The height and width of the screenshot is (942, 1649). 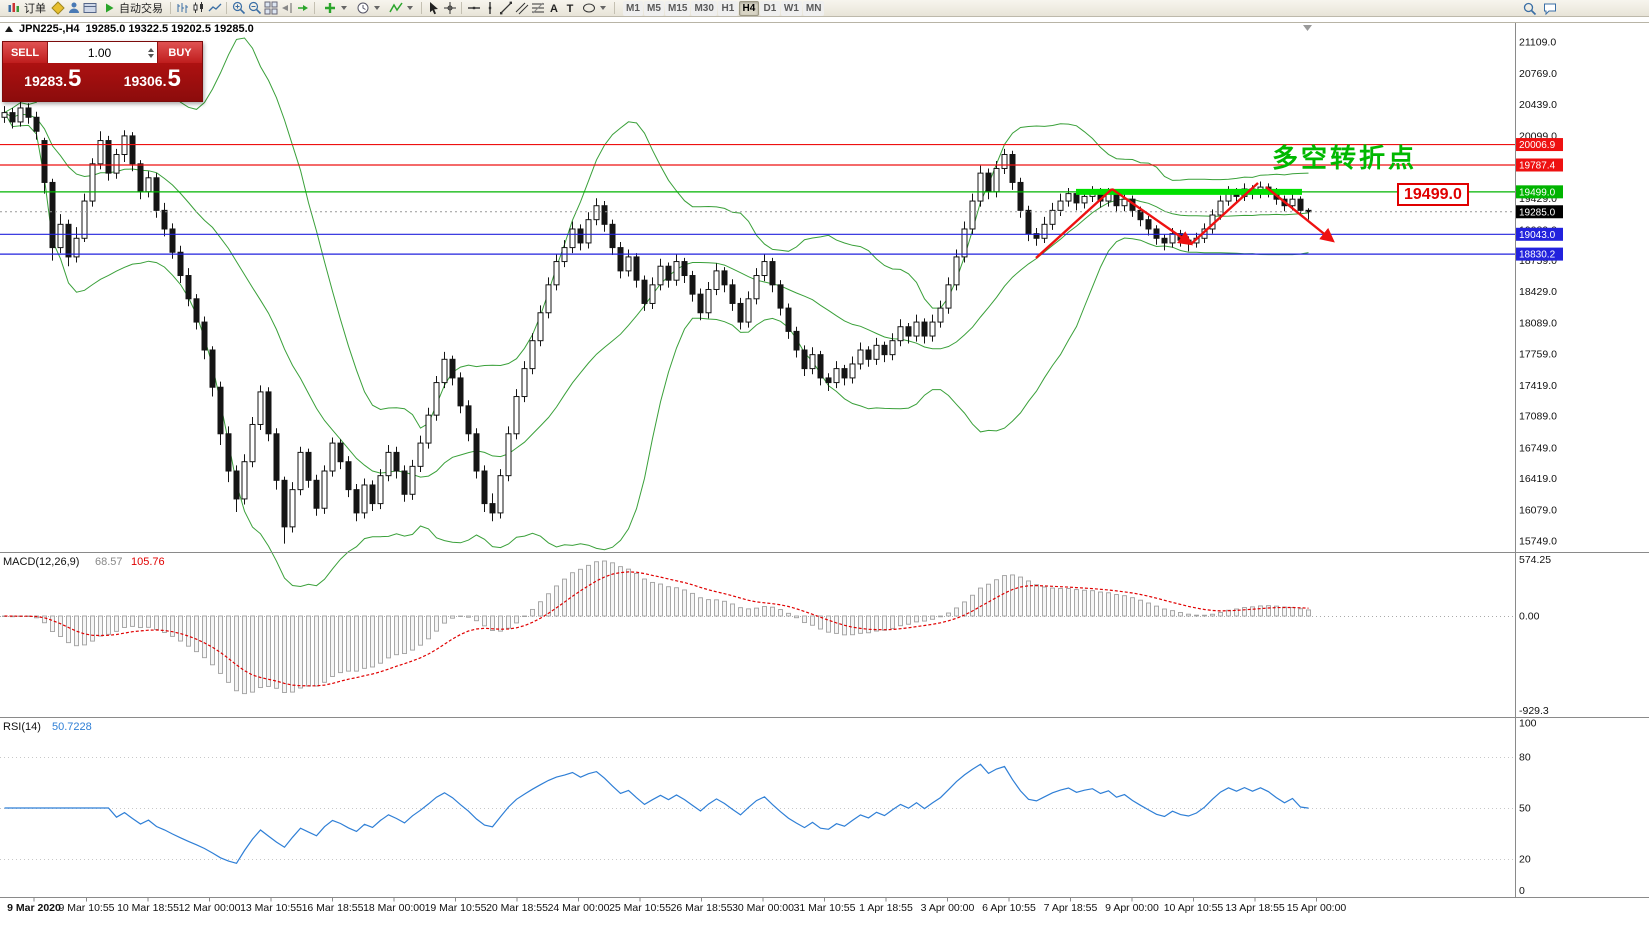 What do you see at coordinates (579, 908) in the screenshot?
I see `svg-text: 24 Mar 00:00` at bounding box center [579, 908].